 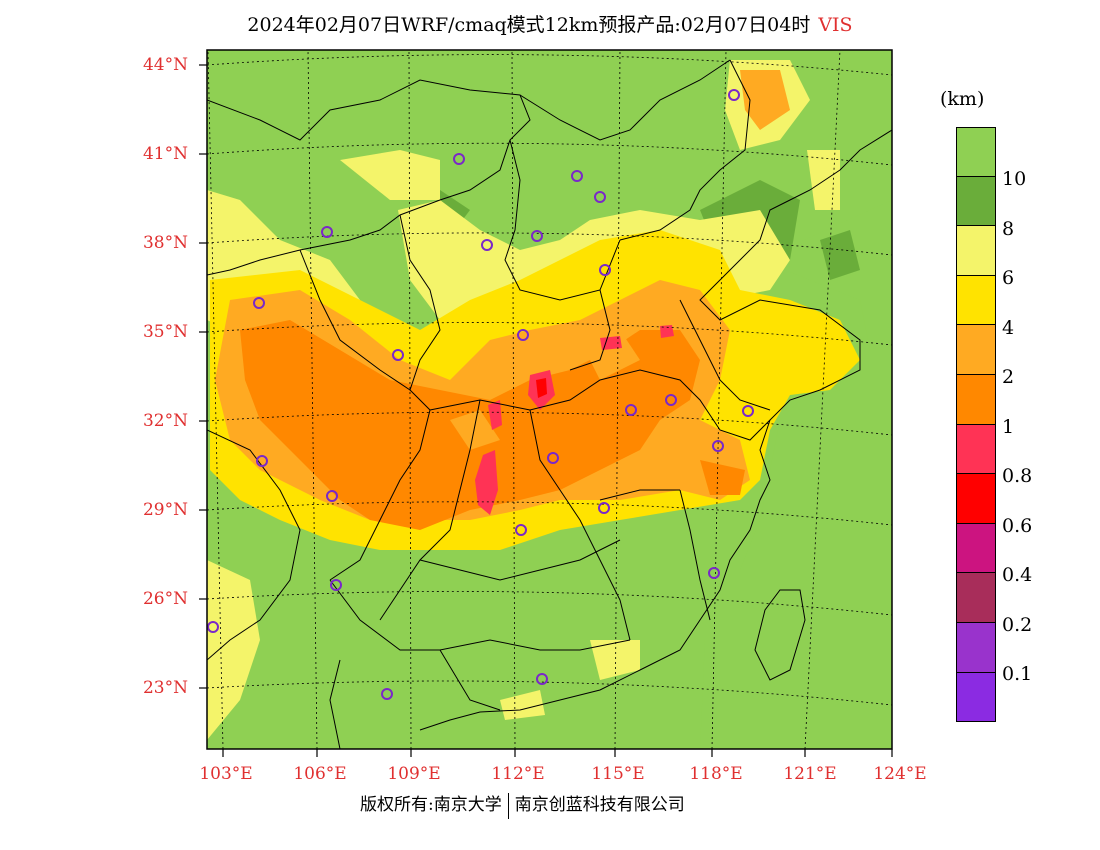 I want to click on legend-label: 8, so click(x=1008, y=229).